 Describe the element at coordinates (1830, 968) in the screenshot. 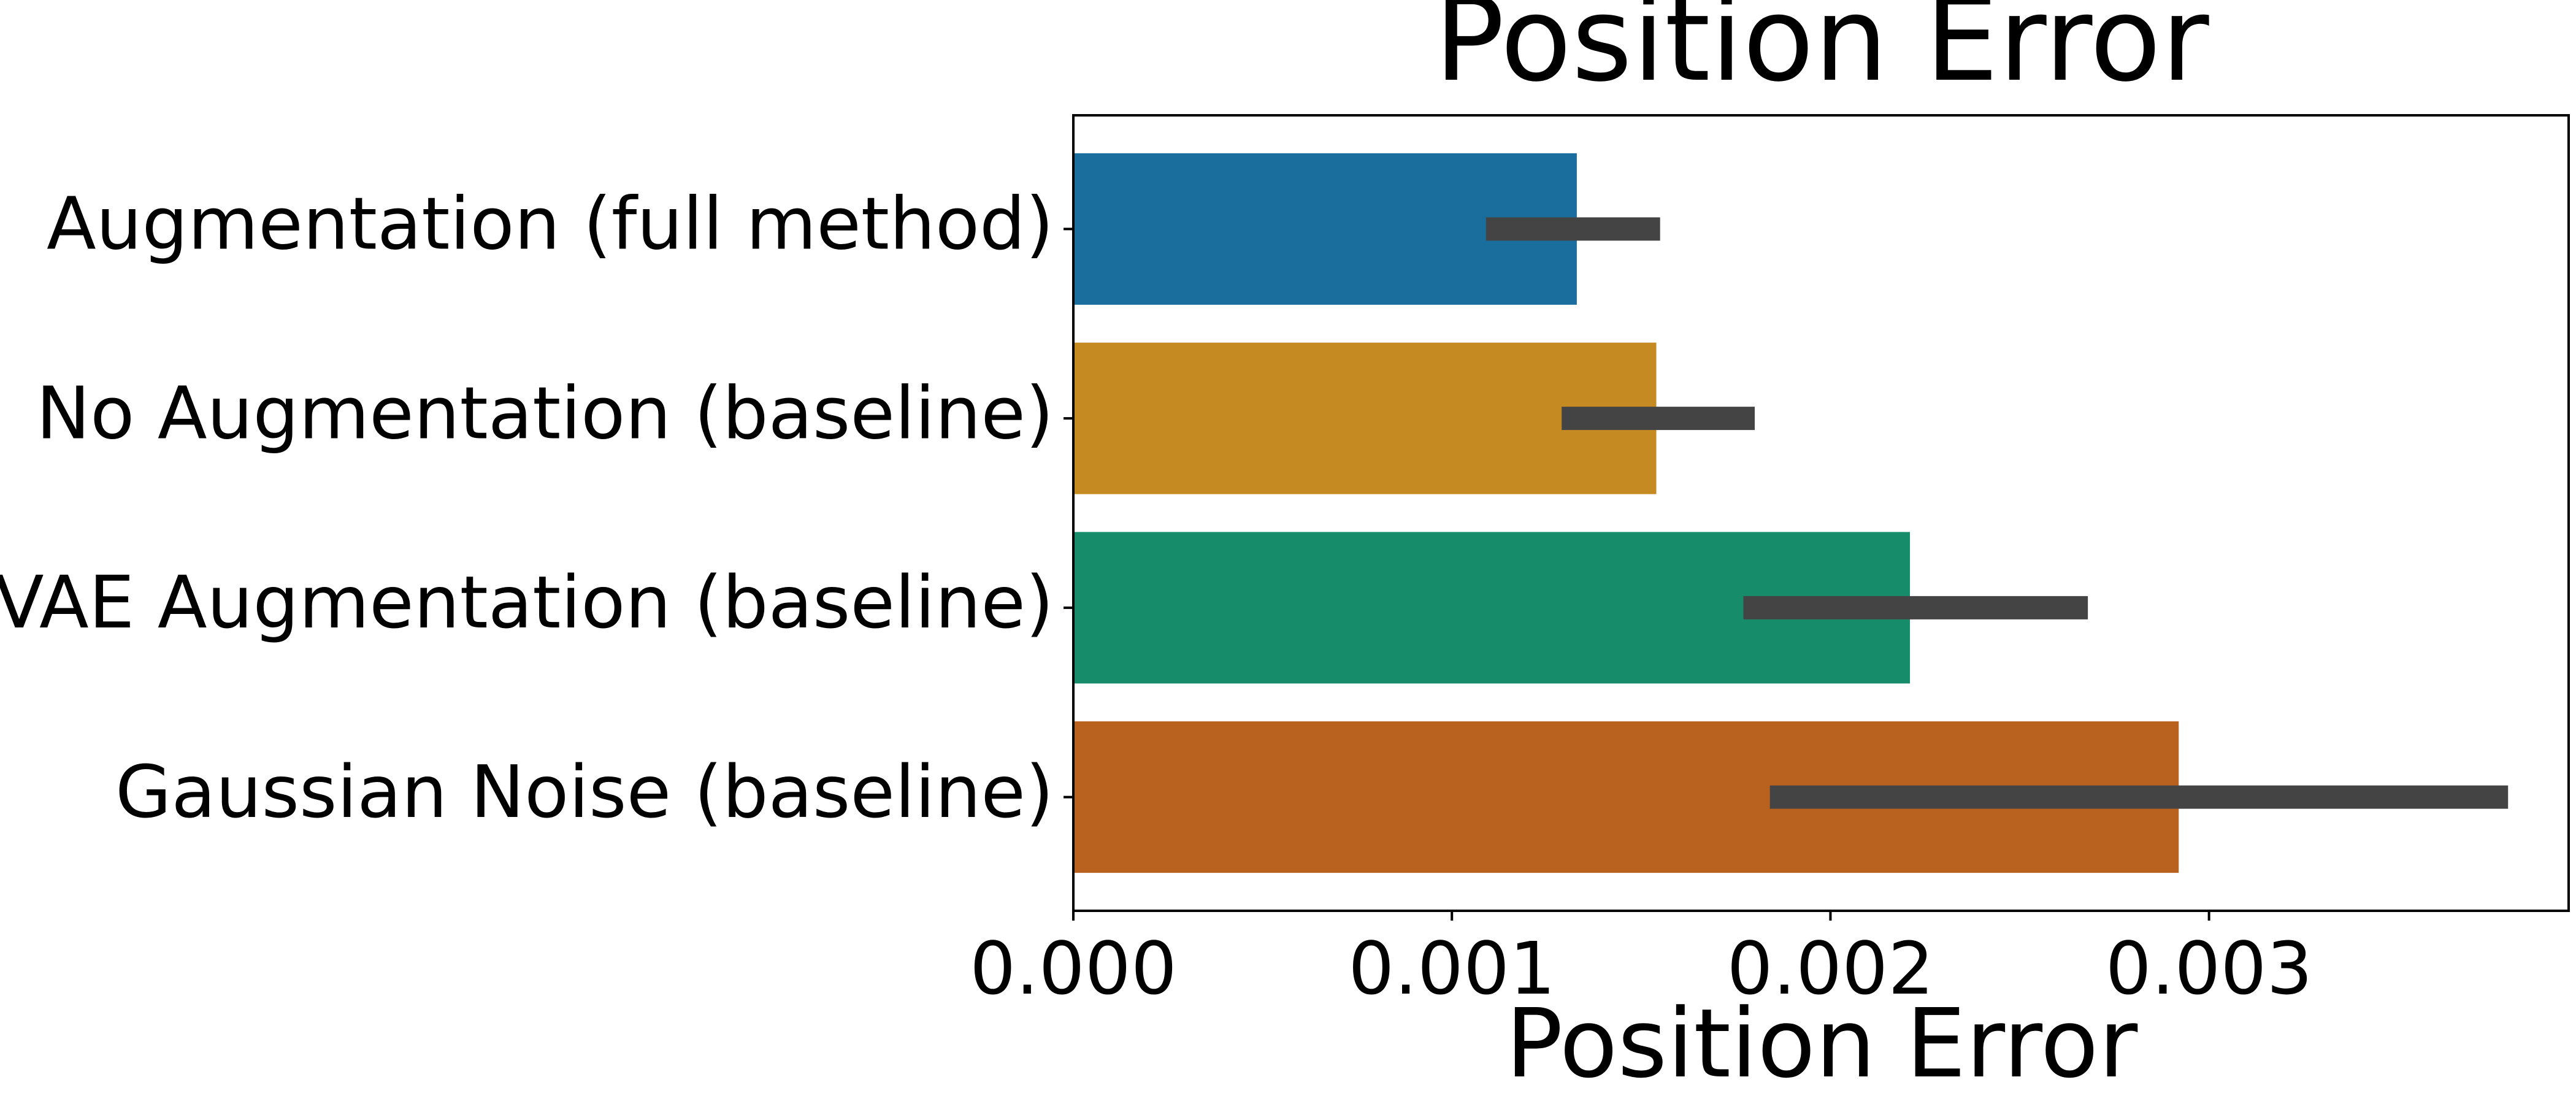

I see `x-tick-label-2: 0.002` at that location.